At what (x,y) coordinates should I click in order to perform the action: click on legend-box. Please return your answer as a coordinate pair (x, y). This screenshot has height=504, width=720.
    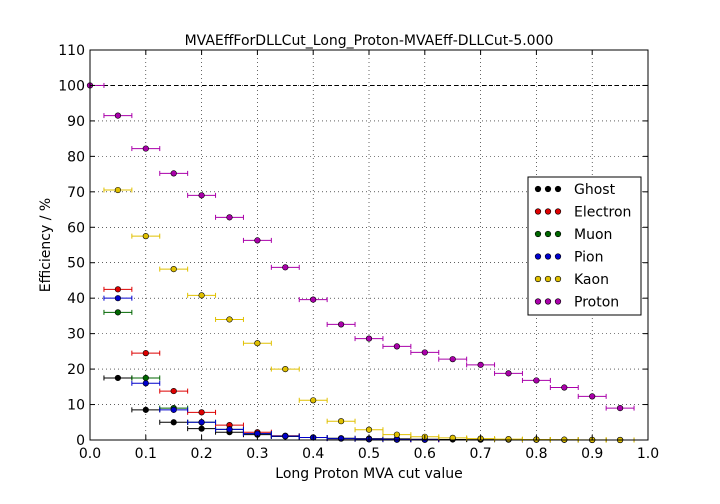
    Looking at the image, I should click on (584, 246).